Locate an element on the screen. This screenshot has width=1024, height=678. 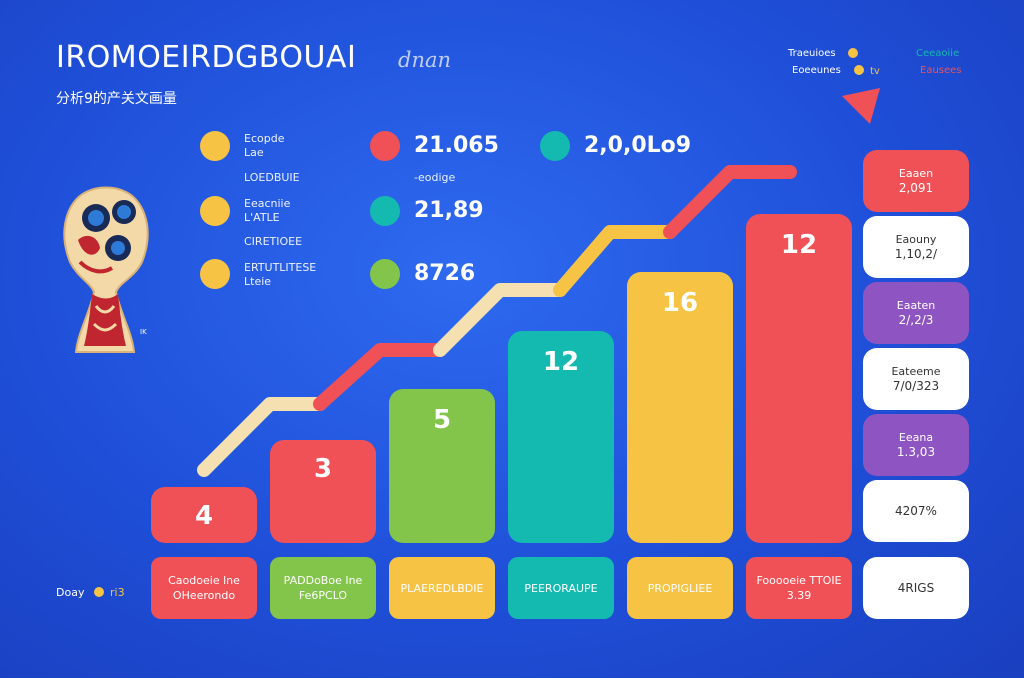
bar-value-6: 12 is located at coordinates (799, 245).